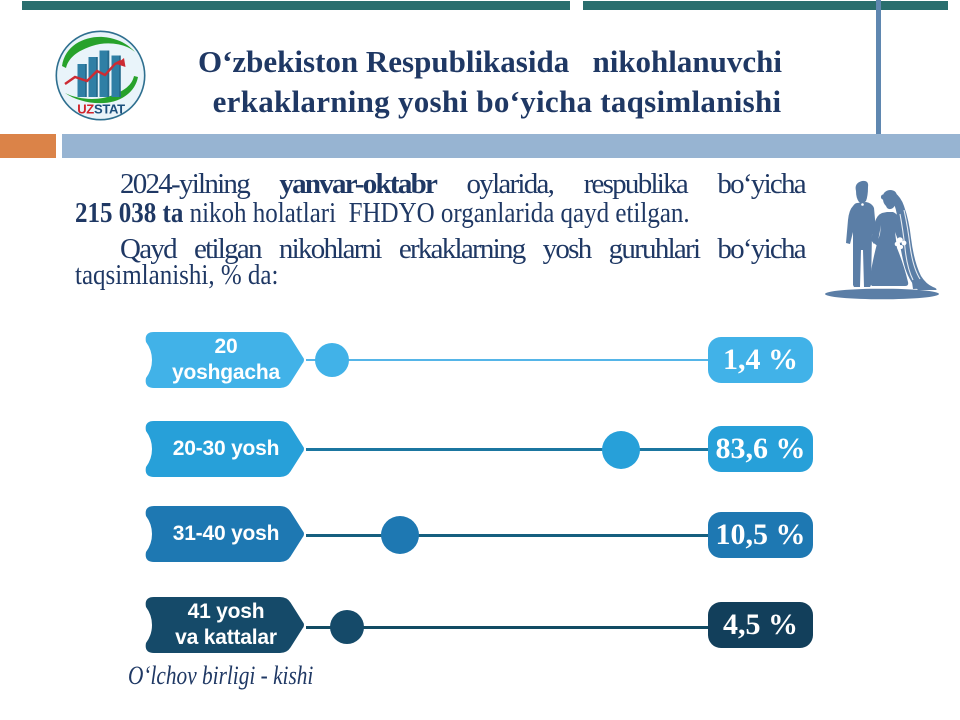  I want to click on svg-text: UZSTAT, so click(101, 109).